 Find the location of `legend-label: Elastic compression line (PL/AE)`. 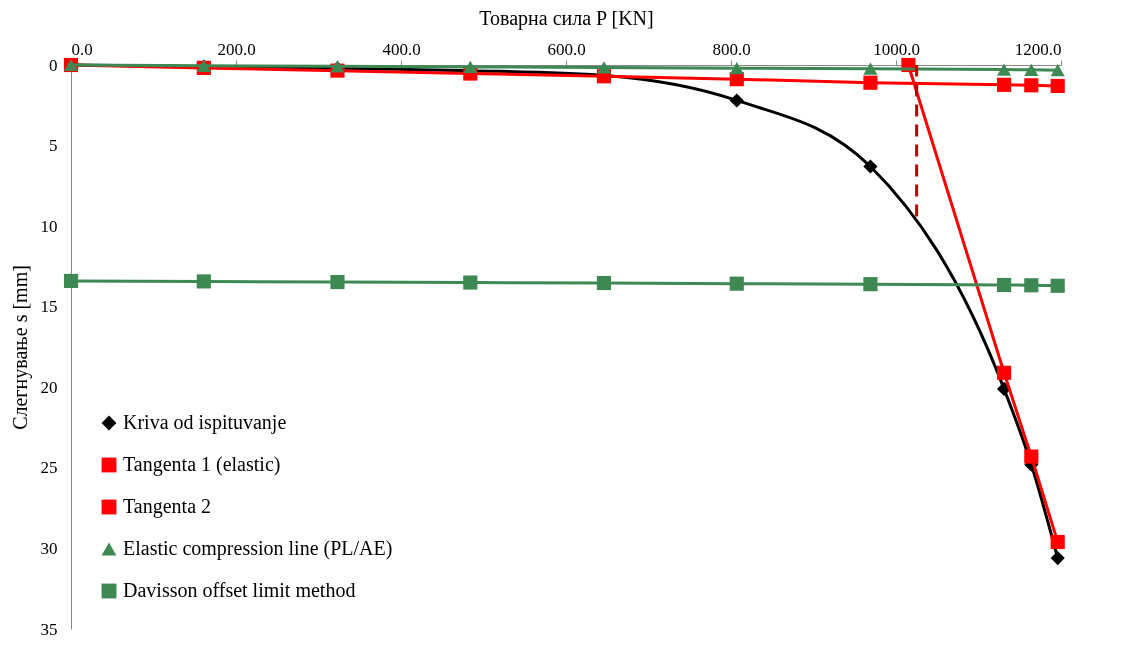

legend-label: Elastic compression line (PL/AE) is located at coordinates (258, 548).